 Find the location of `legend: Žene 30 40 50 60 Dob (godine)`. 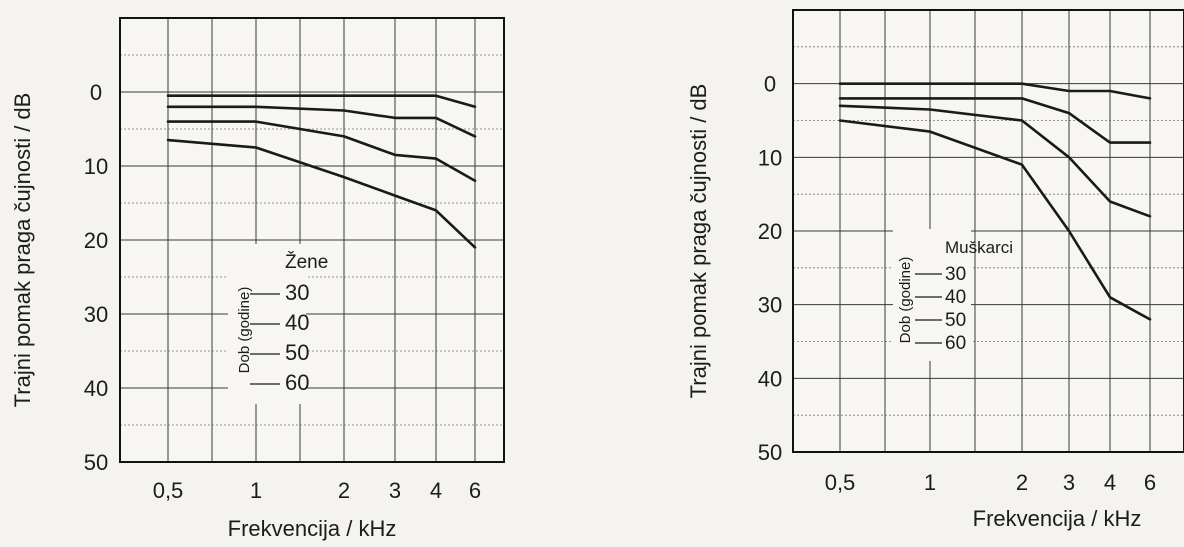

legend: Žene 30 40 50 60 Dob (godine) is located at coordinates (278, 324).